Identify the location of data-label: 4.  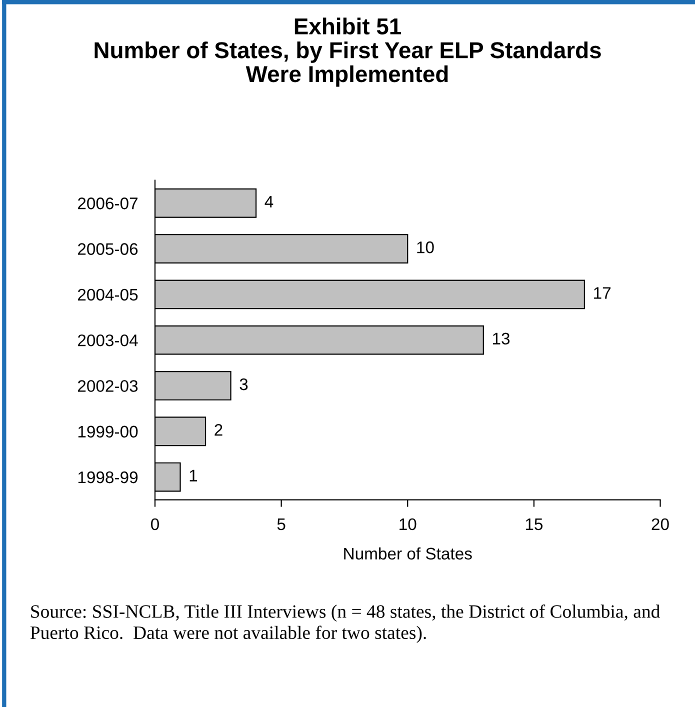
(269, 202).